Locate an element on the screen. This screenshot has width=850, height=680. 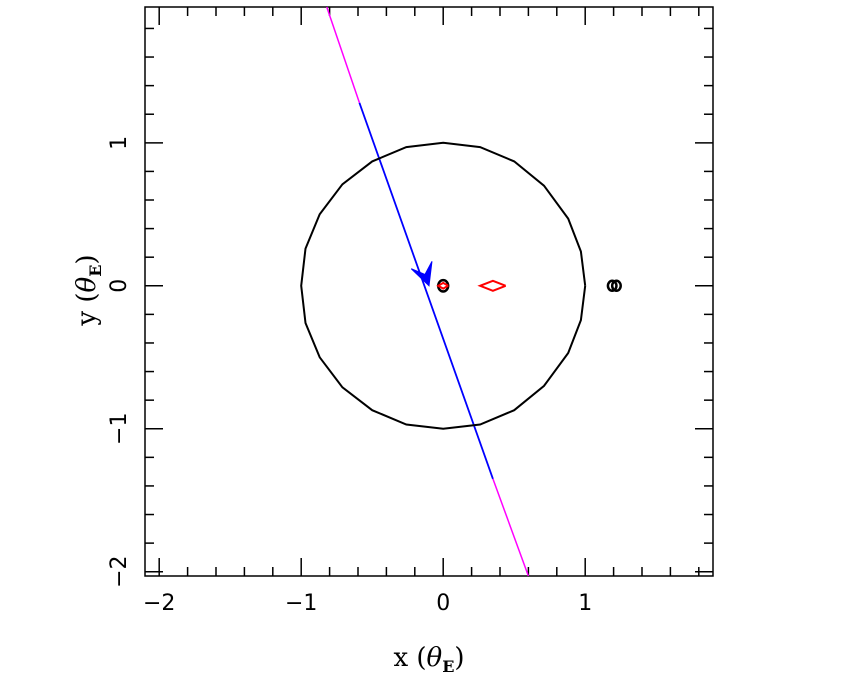
y-axis-label-subscript: E is located at coordinates (95, 271).